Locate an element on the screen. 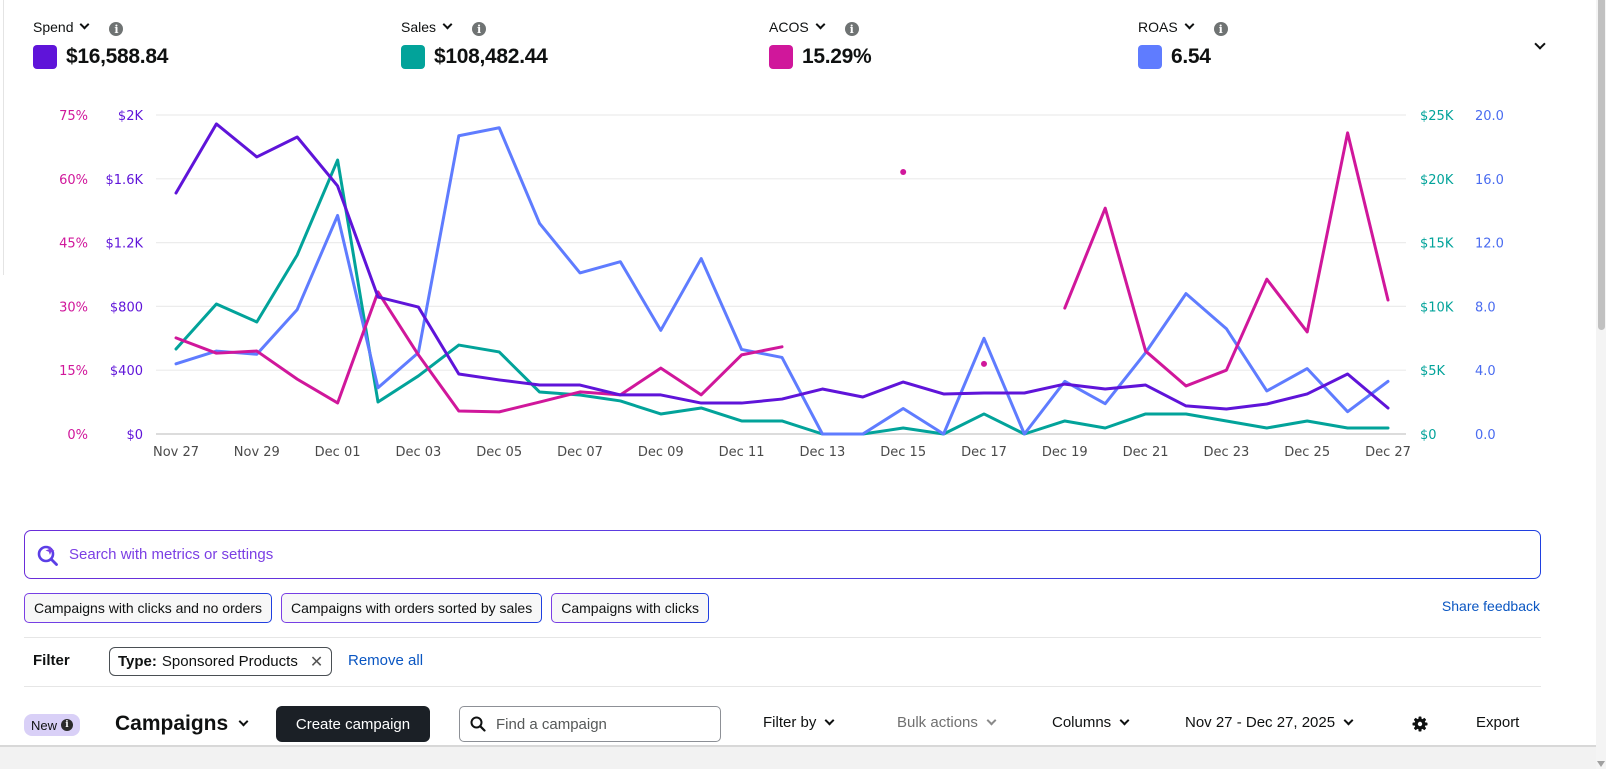 The height and width of the screenshot is (769, 1606). gear-icon is located at coordinates (1420, 724).